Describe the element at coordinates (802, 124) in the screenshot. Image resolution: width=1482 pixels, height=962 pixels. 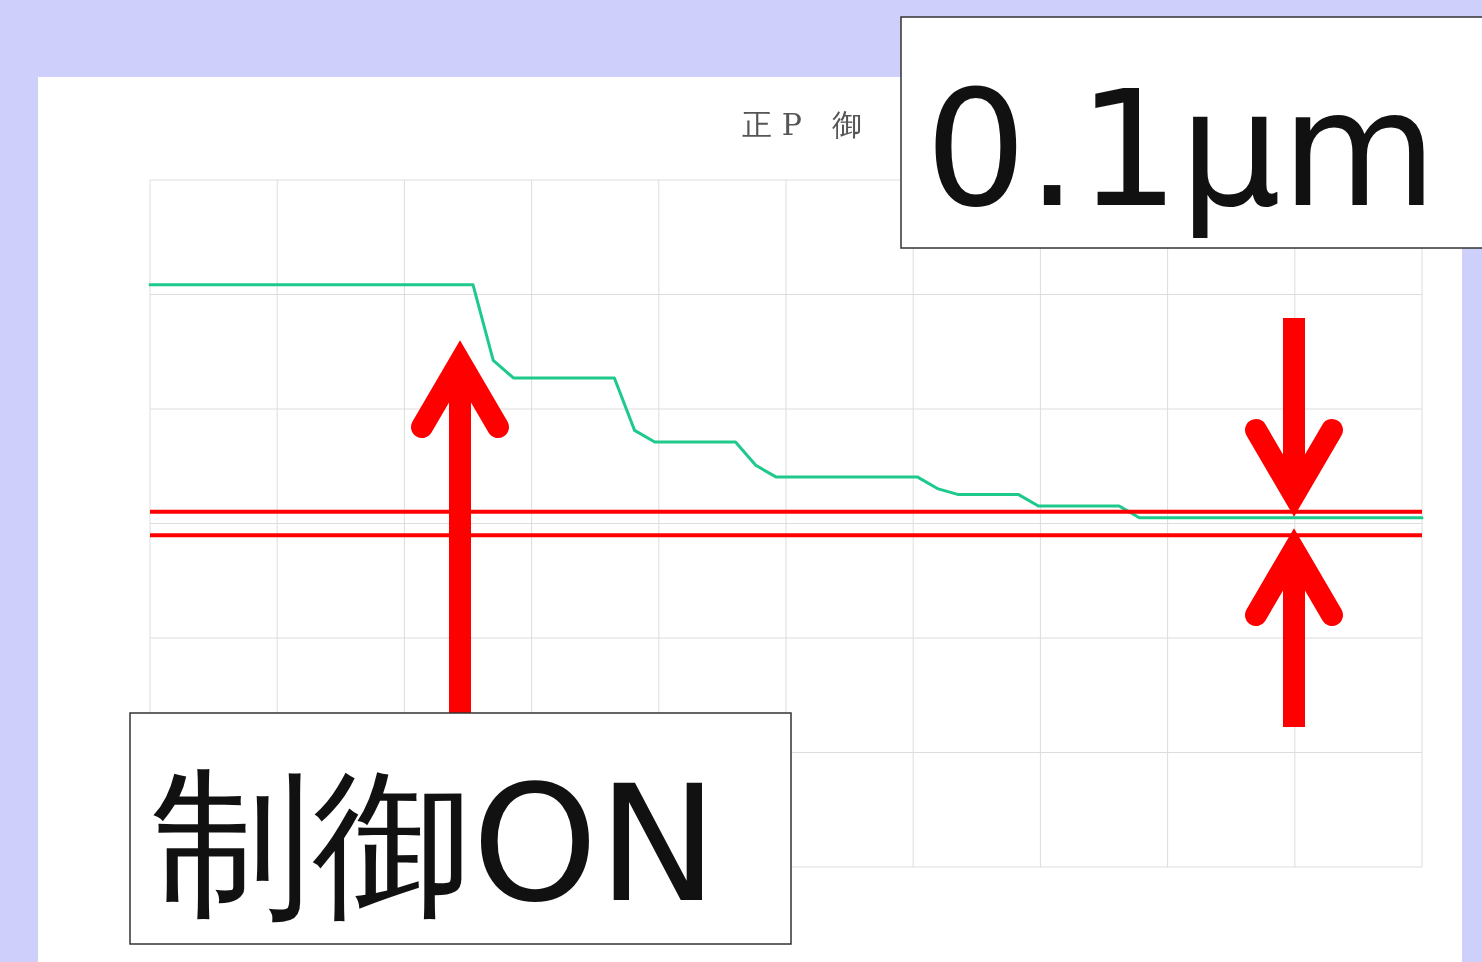
I see `chart-title: 正 P 御` at that location.